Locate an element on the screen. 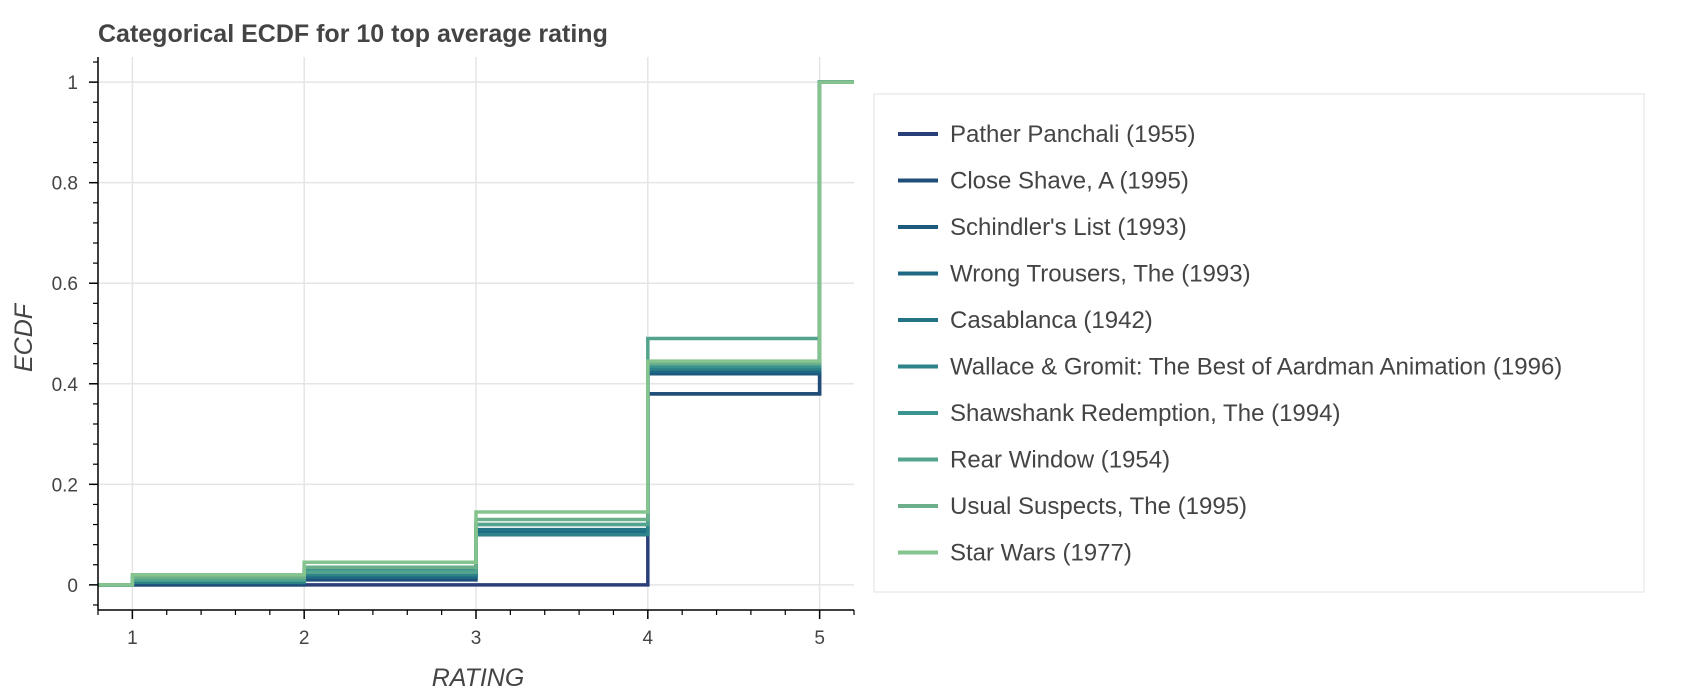  x-tick-label: 4 is located at coordinates (648, 638).